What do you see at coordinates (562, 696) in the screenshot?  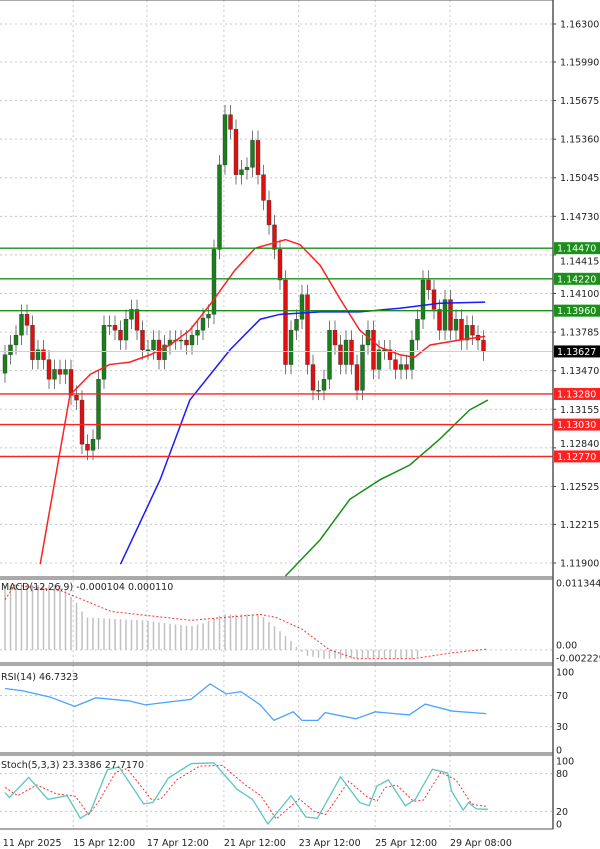 I see `rsi-axis-label: 70` at bounding box center [562, 696].